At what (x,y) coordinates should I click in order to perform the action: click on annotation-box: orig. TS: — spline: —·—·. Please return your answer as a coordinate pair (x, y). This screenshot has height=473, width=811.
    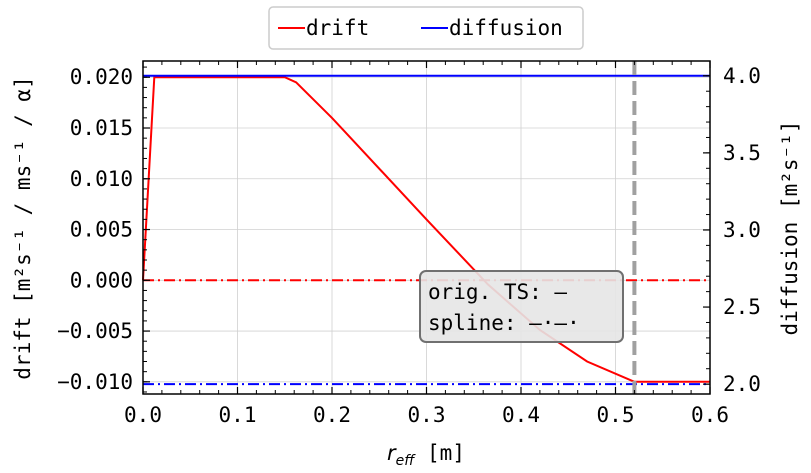
    Looking at the image, I should click on (521, 306).